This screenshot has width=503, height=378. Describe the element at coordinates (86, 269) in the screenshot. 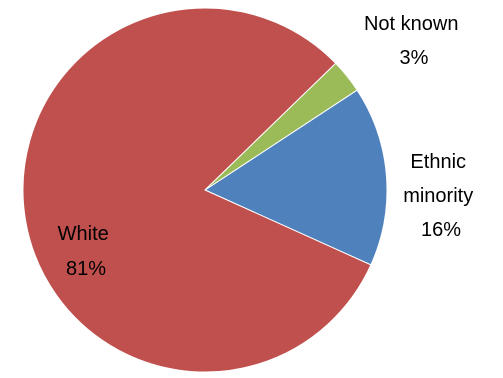

I see `slice-value-white: 81%` at that location.